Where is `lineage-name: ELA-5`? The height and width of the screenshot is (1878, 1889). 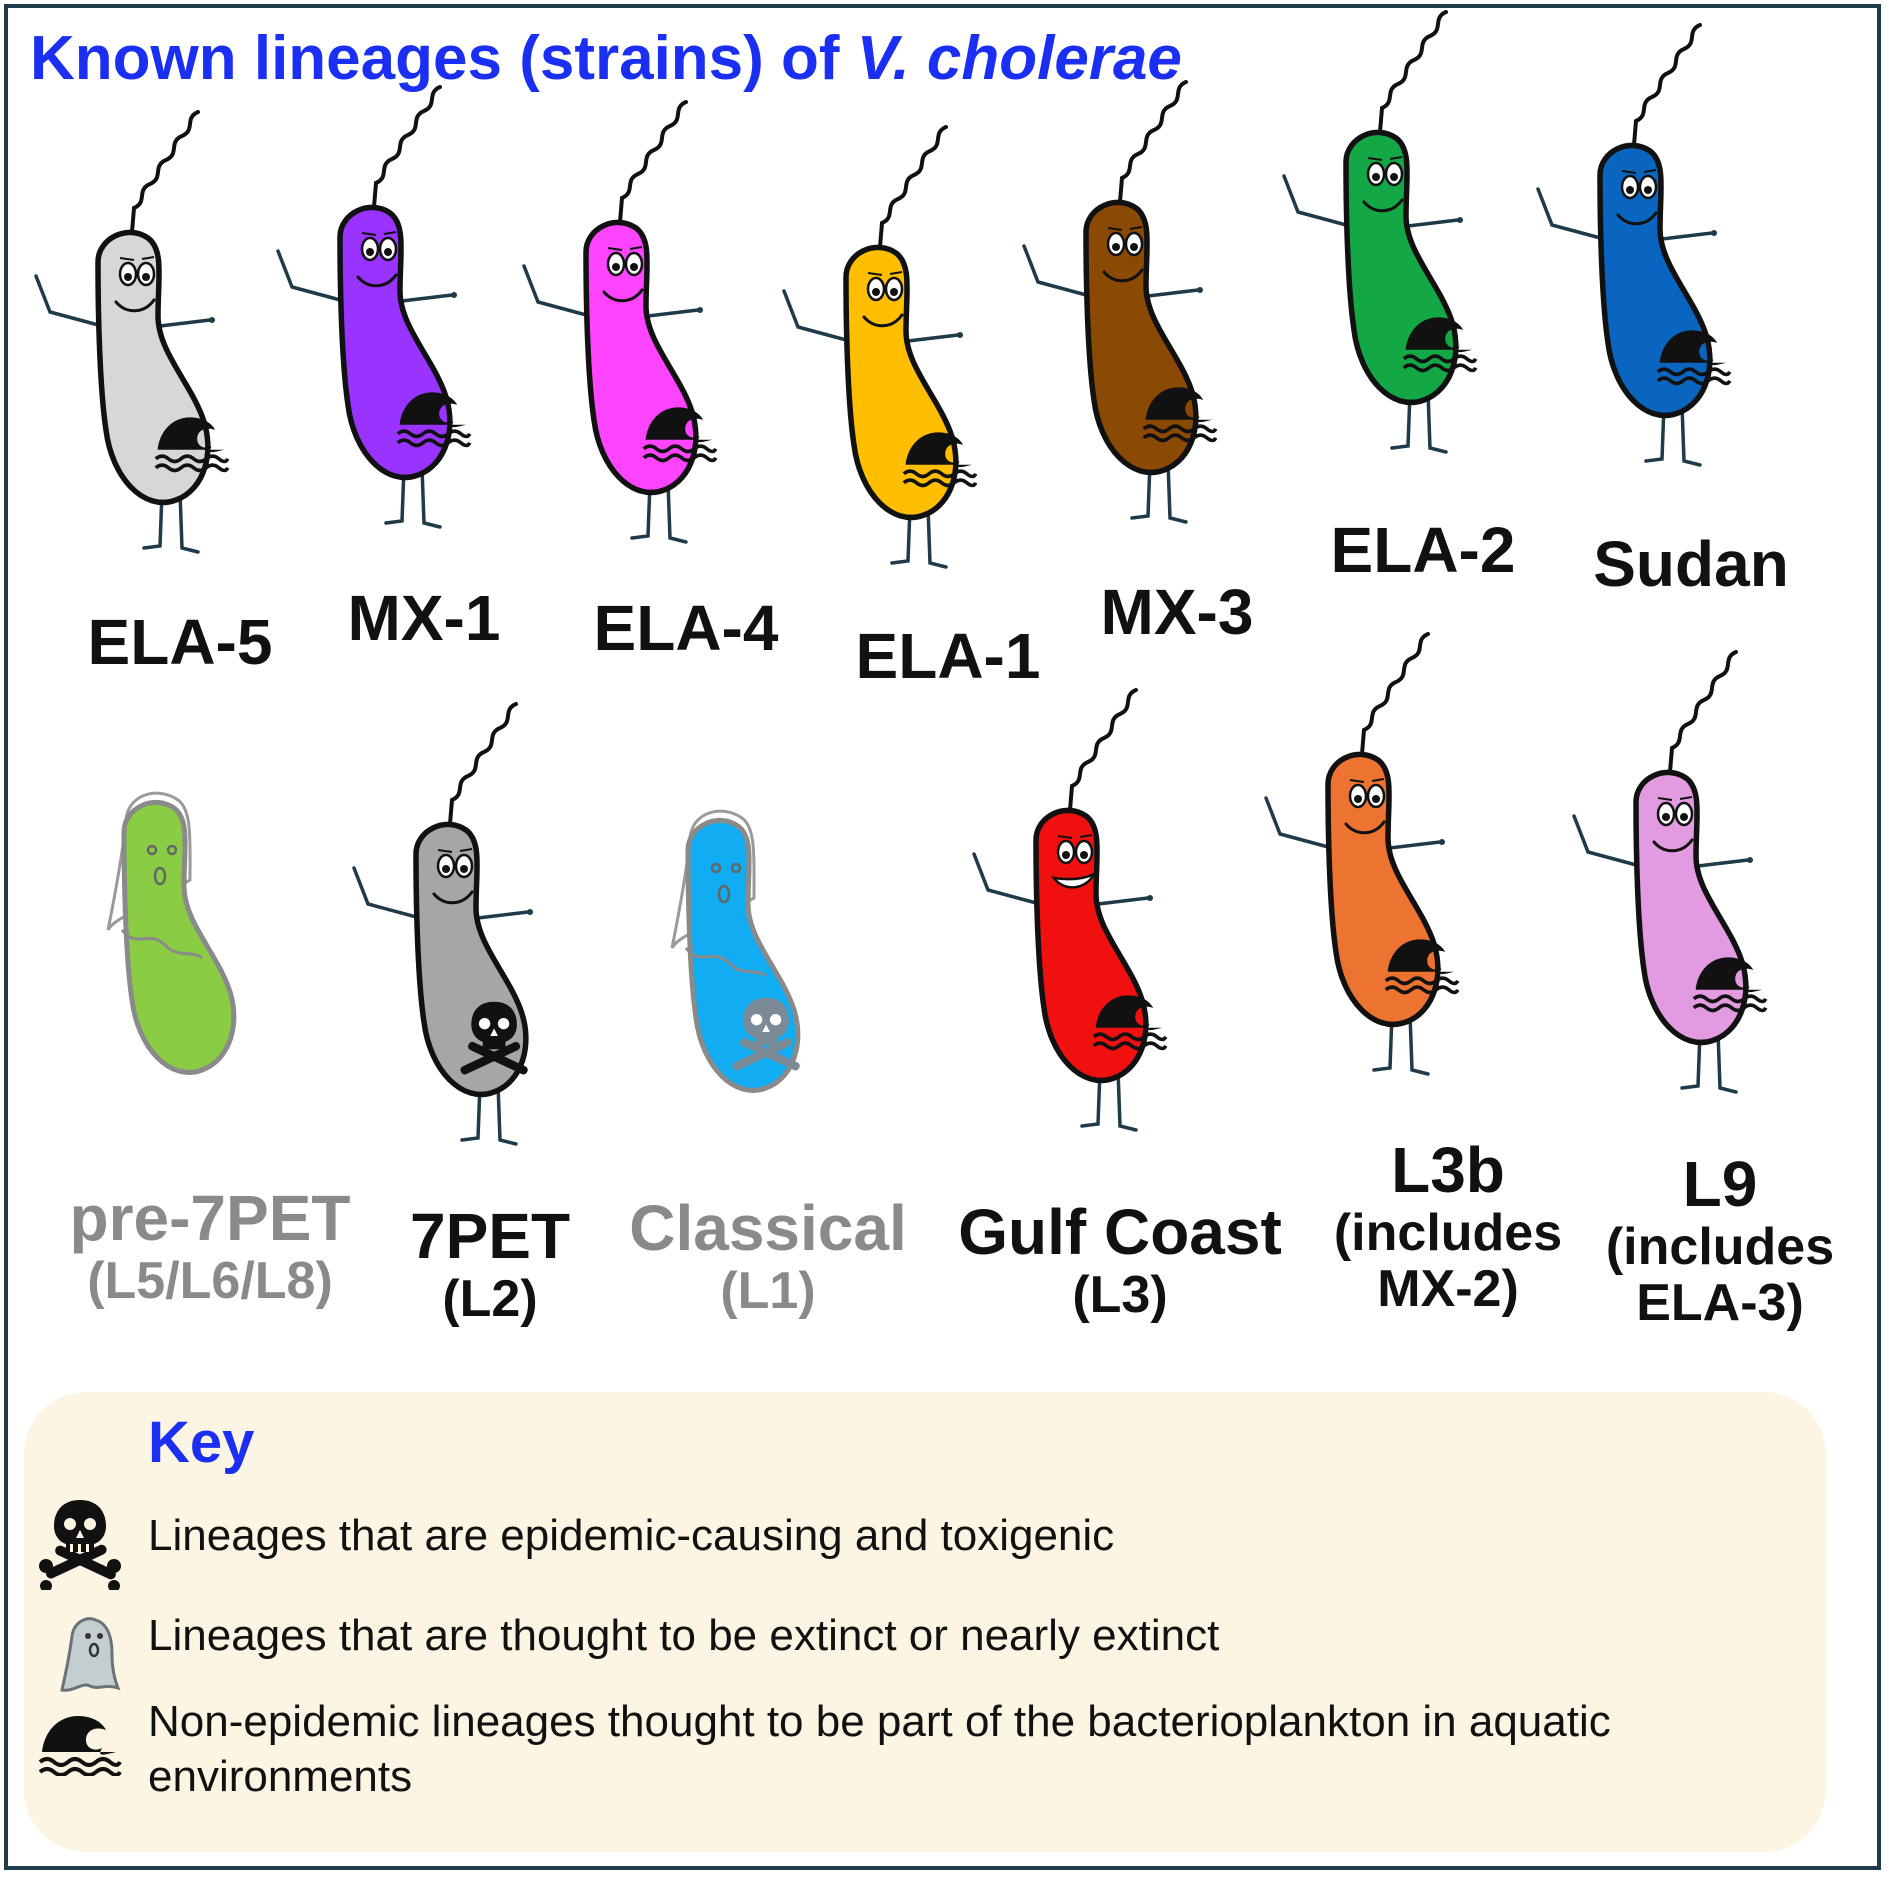
lineage-name: ELA-5 is located at coordinates (180, 642).